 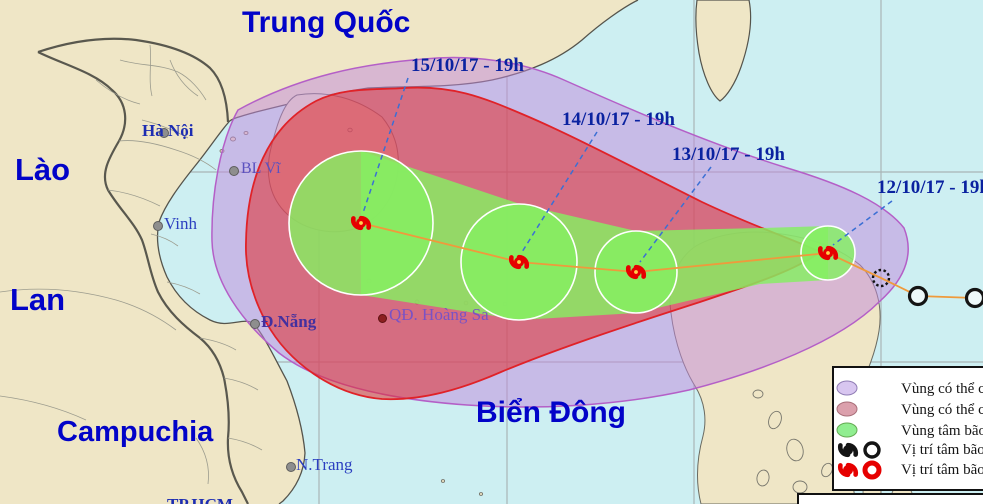 I want to click on taiwan-island, so click(x=723, y=51).